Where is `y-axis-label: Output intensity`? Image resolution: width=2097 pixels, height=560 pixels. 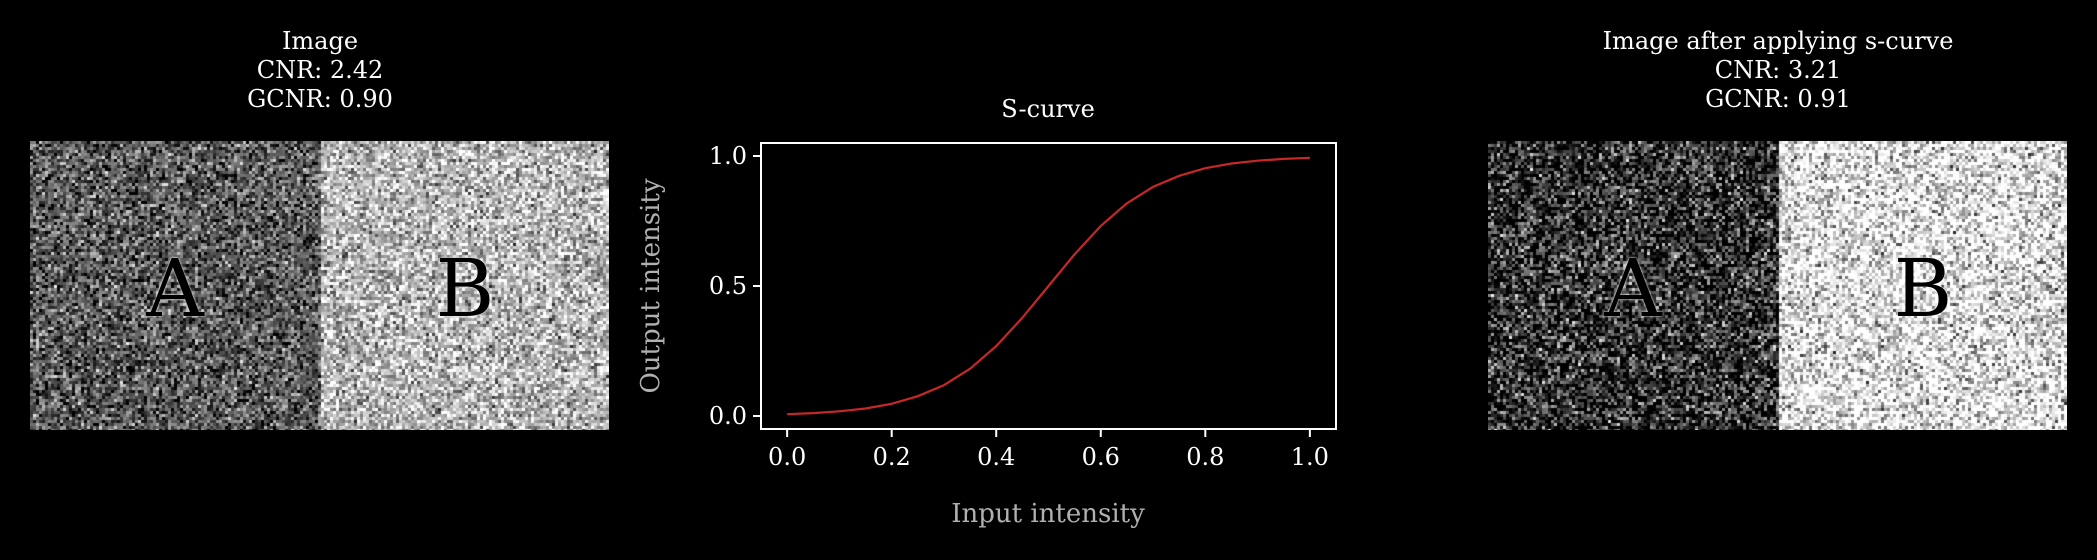
y-axis-label: Output intensity is located at coordinates (651, 285).